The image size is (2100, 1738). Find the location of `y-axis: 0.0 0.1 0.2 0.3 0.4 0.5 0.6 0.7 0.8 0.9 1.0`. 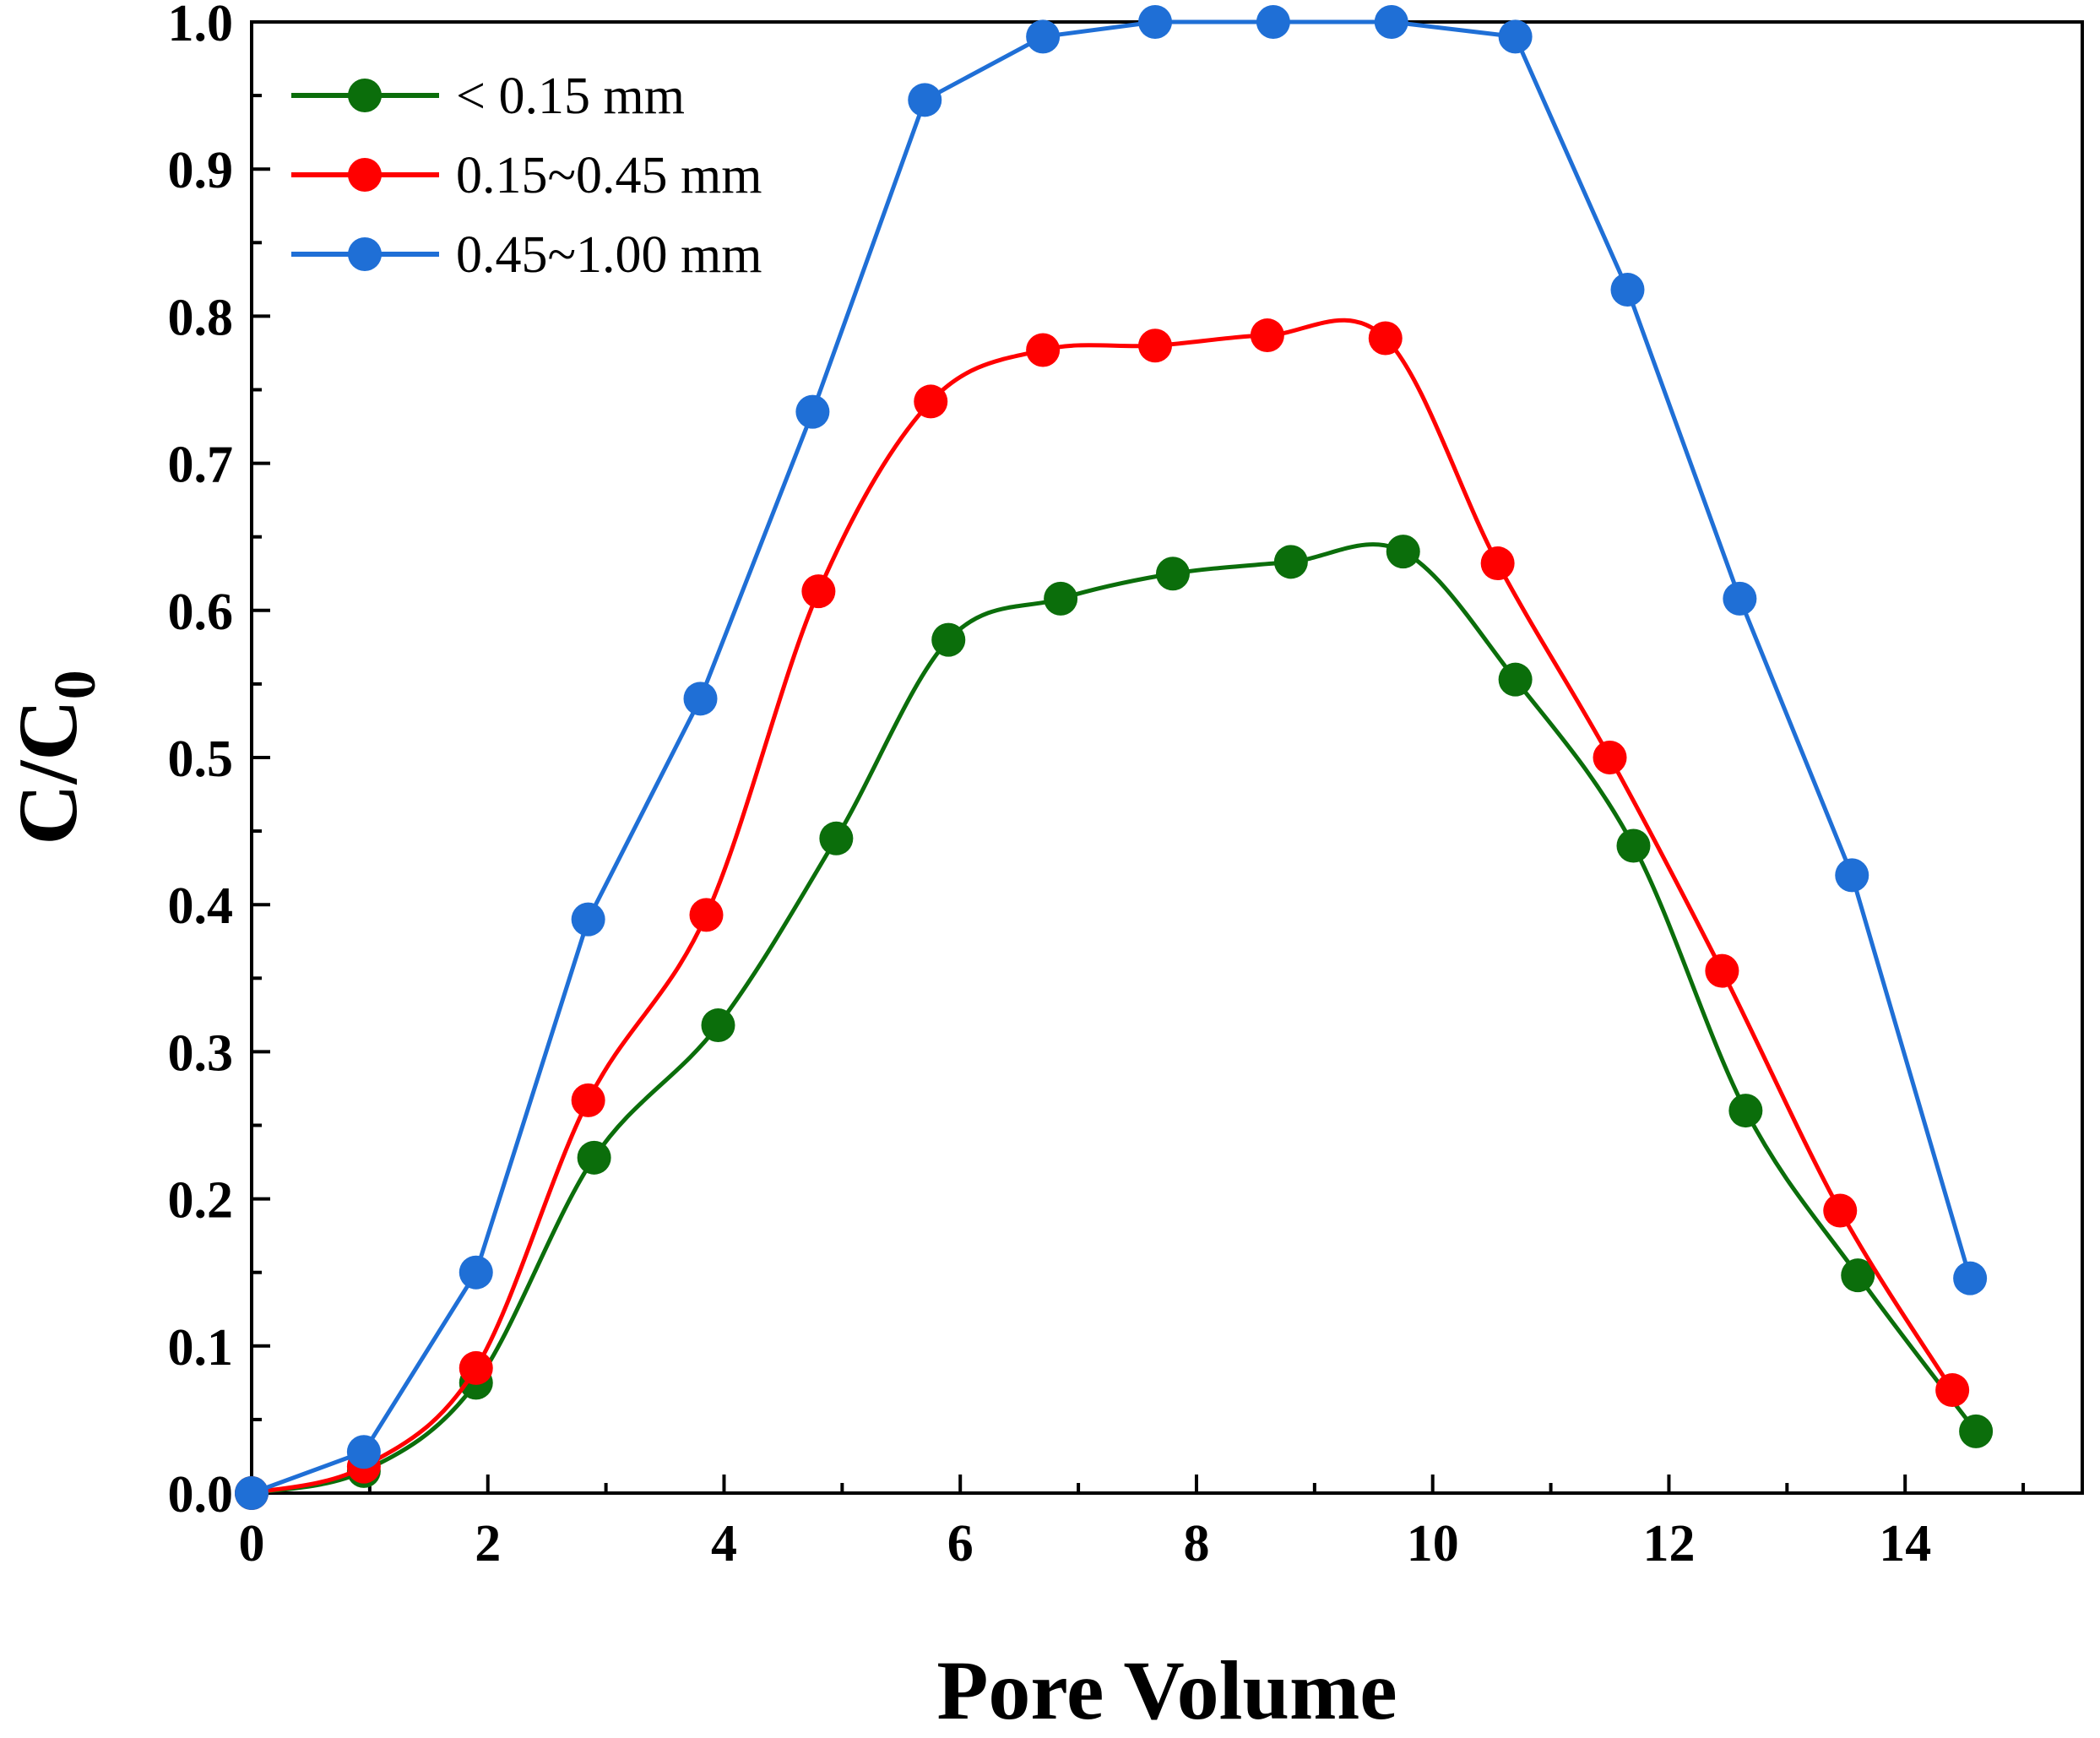

y-axis: 0.0 0.1 0.2 0.3 0.4 0.5 0.6 0.7 0.8 0.9 1.0 is located at coordinates (219, 761).